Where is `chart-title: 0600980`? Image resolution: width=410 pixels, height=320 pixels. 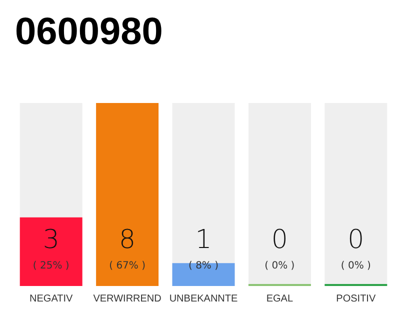
chart-title: 0600980 is located at coordinates (89, 32).